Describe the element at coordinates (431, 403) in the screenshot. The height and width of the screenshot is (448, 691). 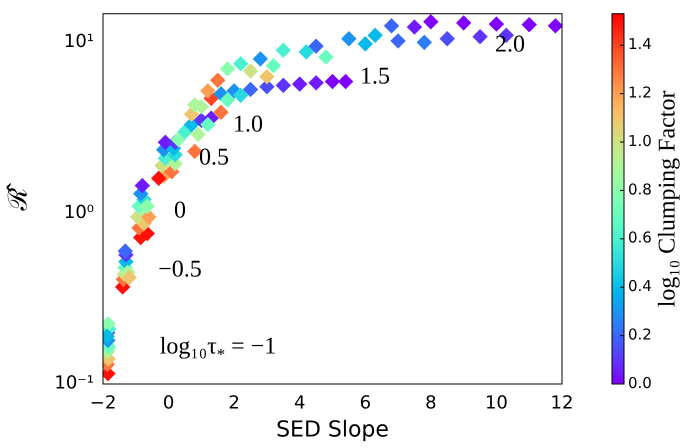
I see `x-tick-label: 8` at that location.